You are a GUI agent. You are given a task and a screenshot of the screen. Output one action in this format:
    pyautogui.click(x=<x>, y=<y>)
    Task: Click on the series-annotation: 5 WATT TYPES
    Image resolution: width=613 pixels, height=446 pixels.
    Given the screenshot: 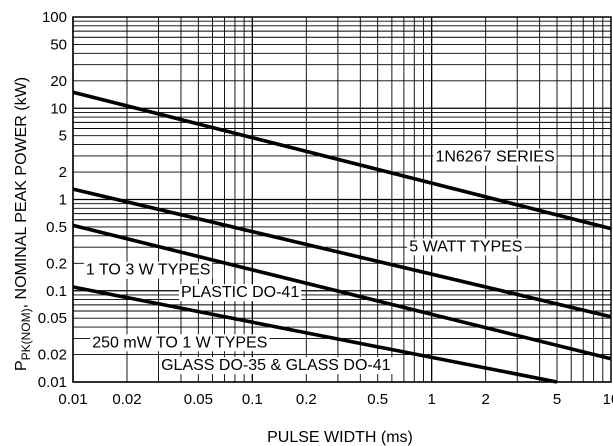 What is the action you would take?
    pyautogui.click(x=466, y=247)
    